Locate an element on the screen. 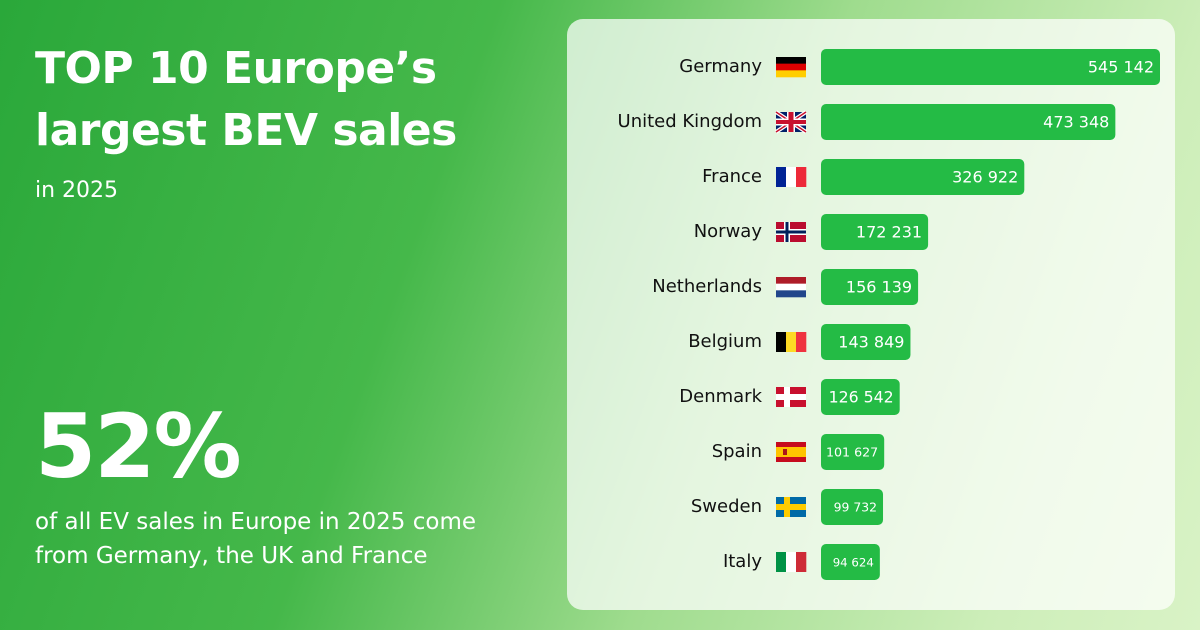  category-label: Netherlands is located at coordinates (707, 286).